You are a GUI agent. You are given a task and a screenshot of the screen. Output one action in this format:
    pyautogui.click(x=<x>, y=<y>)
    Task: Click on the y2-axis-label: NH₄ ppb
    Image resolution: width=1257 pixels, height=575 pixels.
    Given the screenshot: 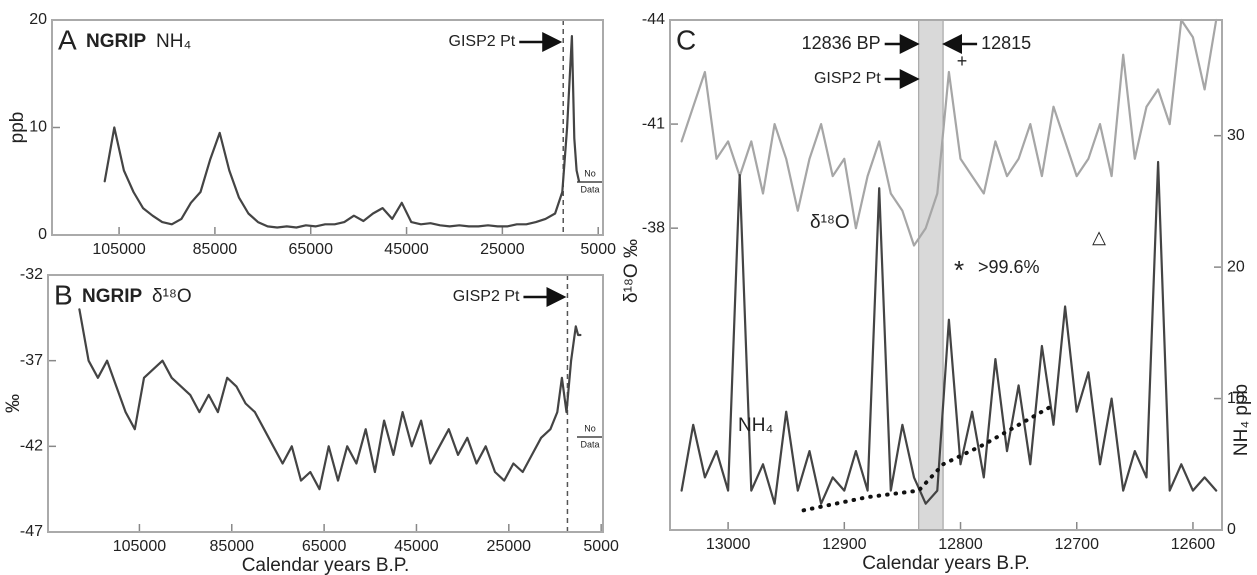 What is the action you would take?
    pyautogui.click(x=1241, y=420)
    